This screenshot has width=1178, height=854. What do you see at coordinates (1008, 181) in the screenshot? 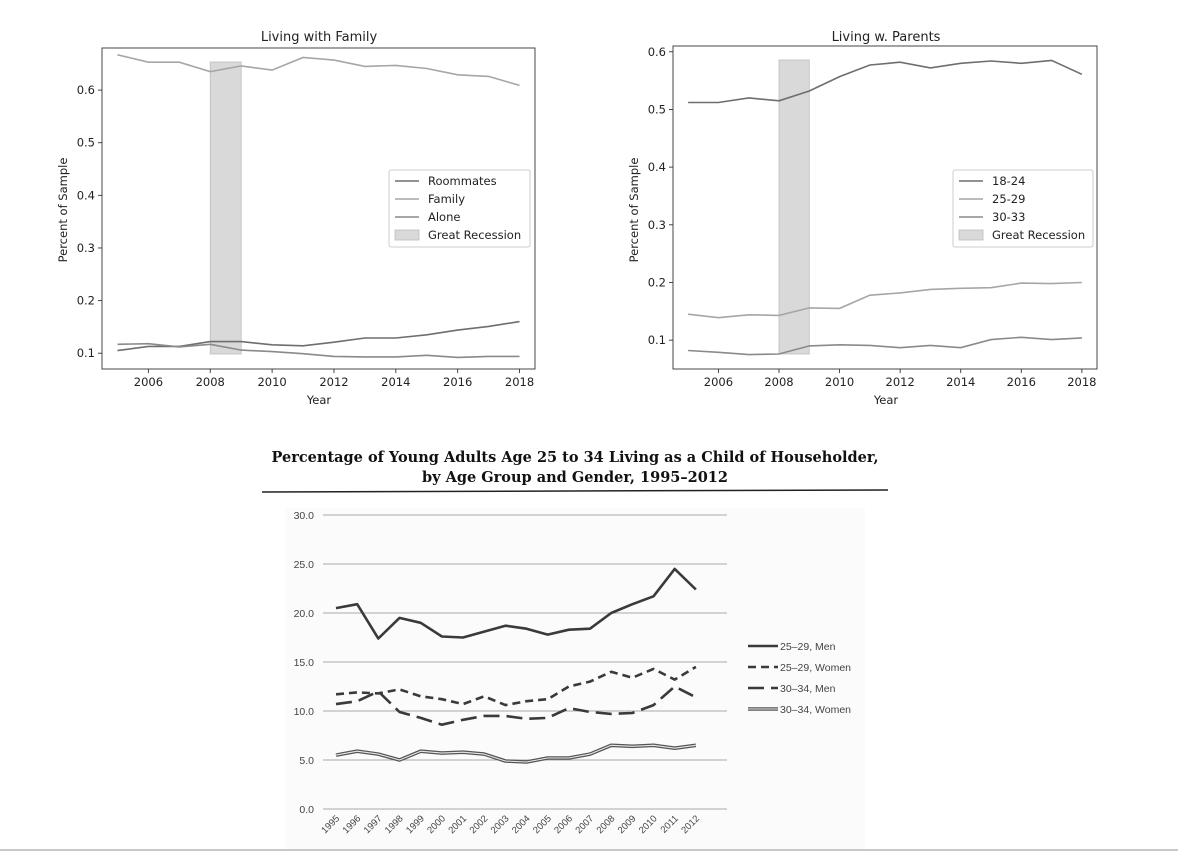
I see `legend-label: 18-24` at bounding box center [1008, 181].